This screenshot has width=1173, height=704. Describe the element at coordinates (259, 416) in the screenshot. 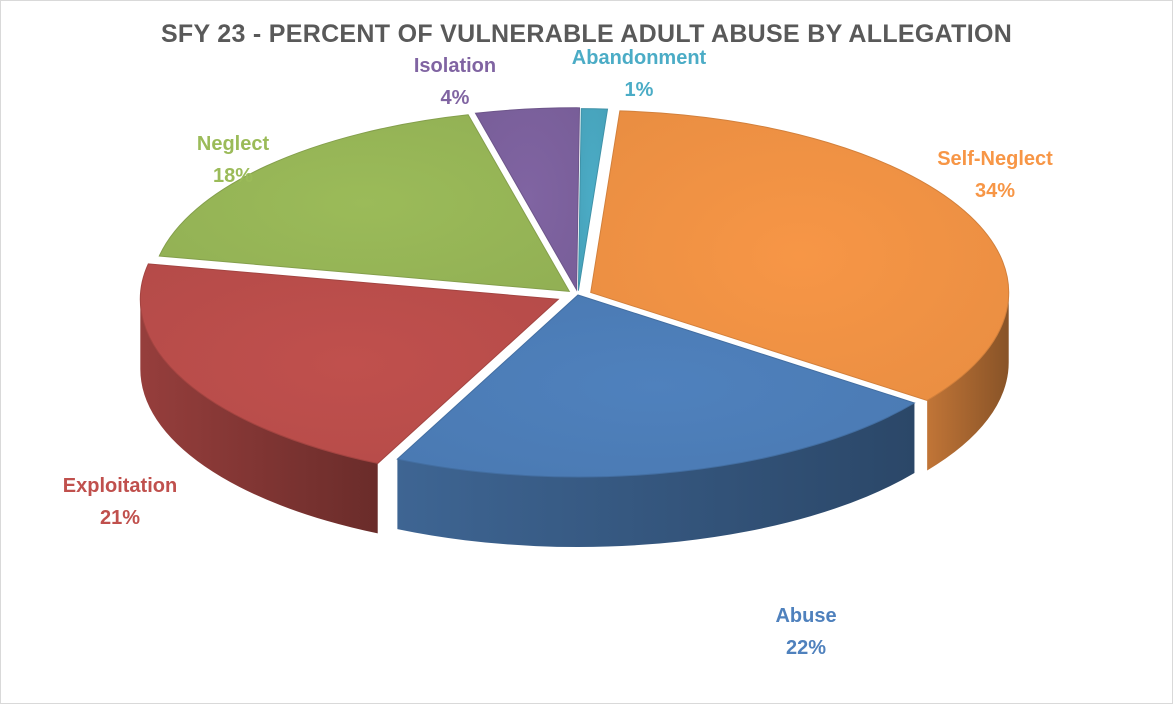

I see `slice-side-exploitation` at that location.